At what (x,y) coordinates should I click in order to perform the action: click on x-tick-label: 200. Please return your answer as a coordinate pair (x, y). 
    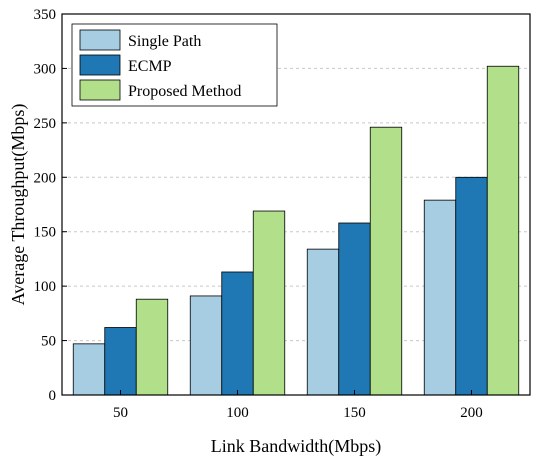
    Looking at the image, I should click on (471, 413).